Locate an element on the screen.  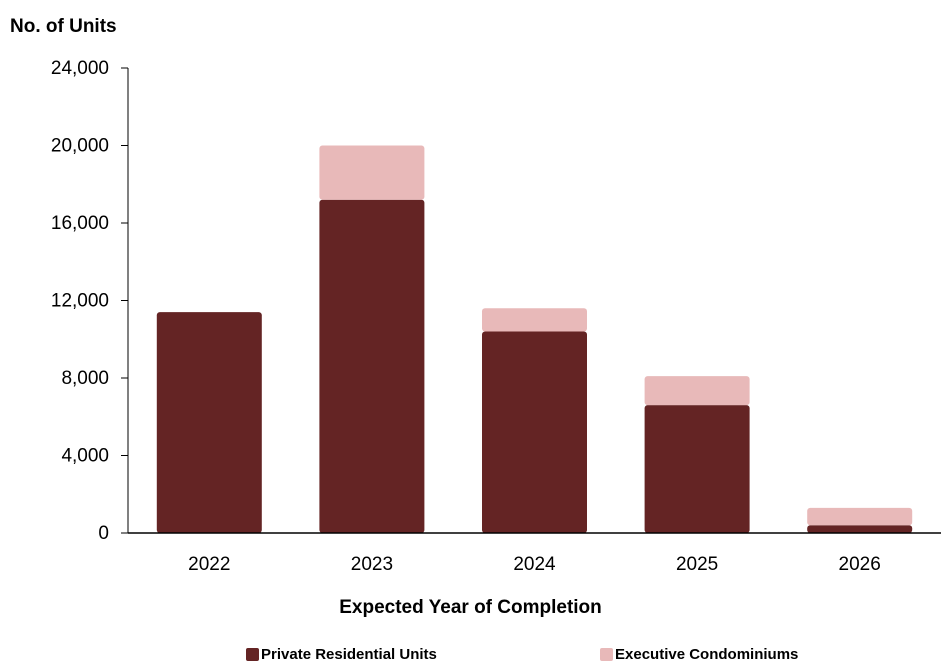
y-tick-label: 20,000 is located at coordinates (80, 146).